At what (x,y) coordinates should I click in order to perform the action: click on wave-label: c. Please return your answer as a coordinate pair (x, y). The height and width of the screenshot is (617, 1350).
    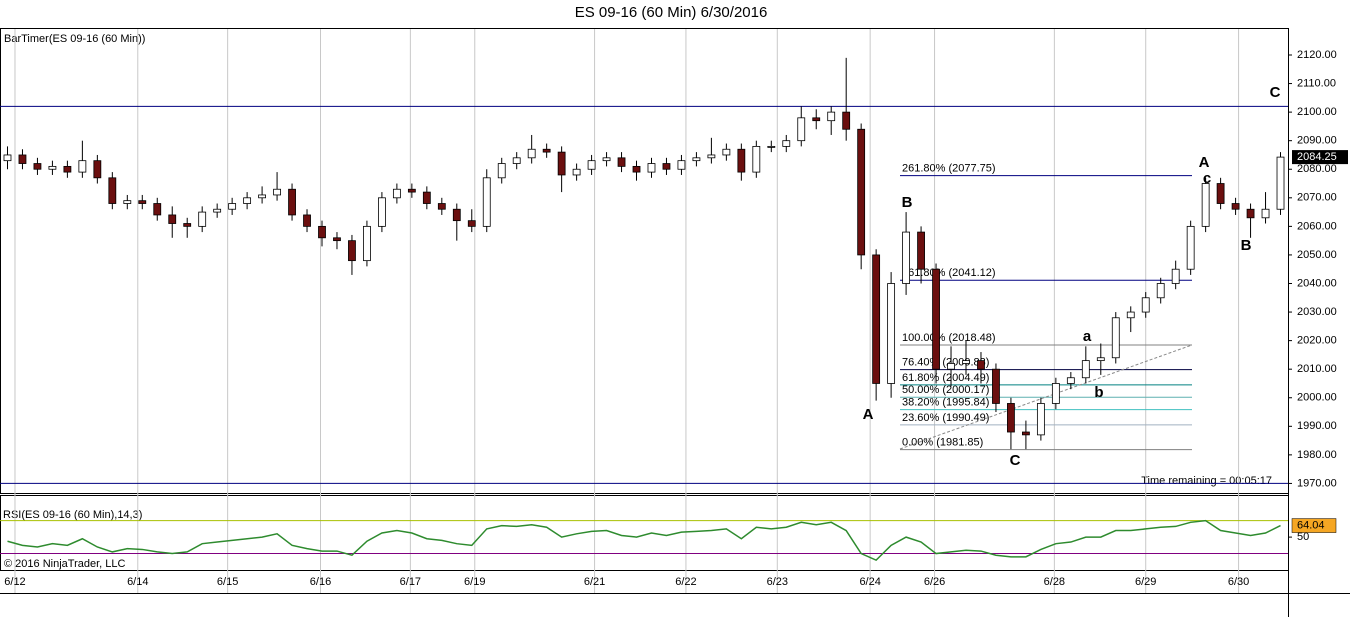
    Looking at the image, I should click on (1207, 178).